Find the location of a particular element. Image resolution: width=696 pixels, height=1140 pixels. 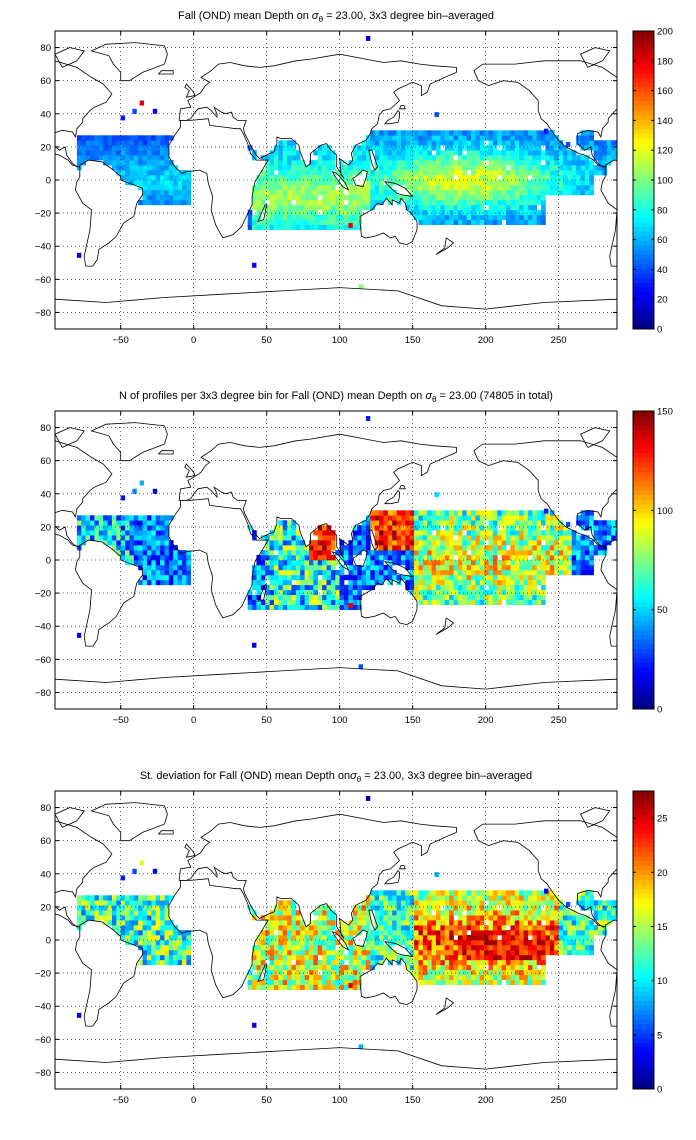

coastline is located at coordinates (545, 494).